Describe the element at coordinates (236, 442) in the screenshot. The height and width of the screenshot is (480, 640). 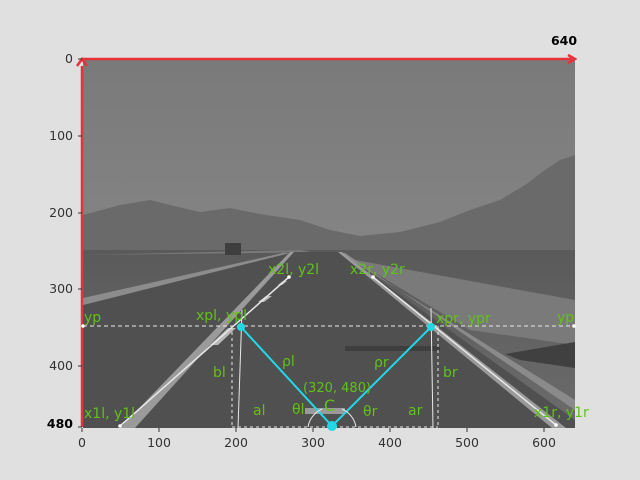
I see `x-tick-label: 200` at that location.